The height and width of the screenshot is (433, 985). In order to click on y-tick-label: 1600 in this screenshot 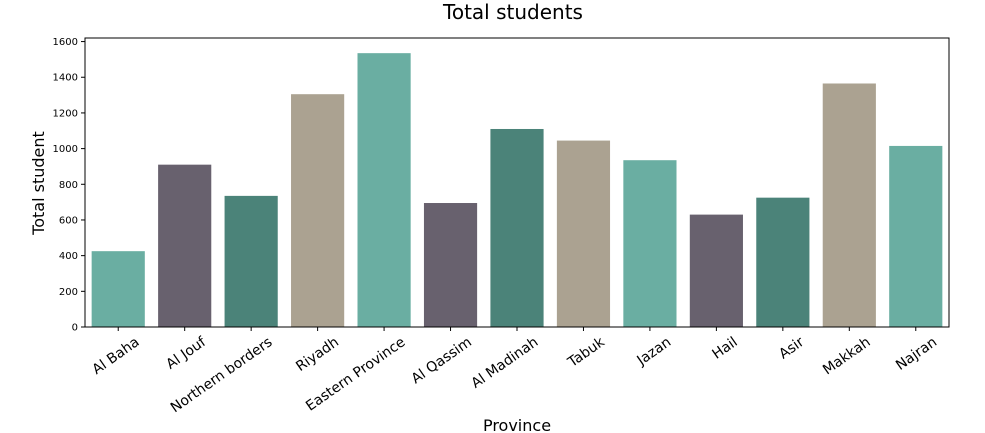, I will do `click(65, 42)`.